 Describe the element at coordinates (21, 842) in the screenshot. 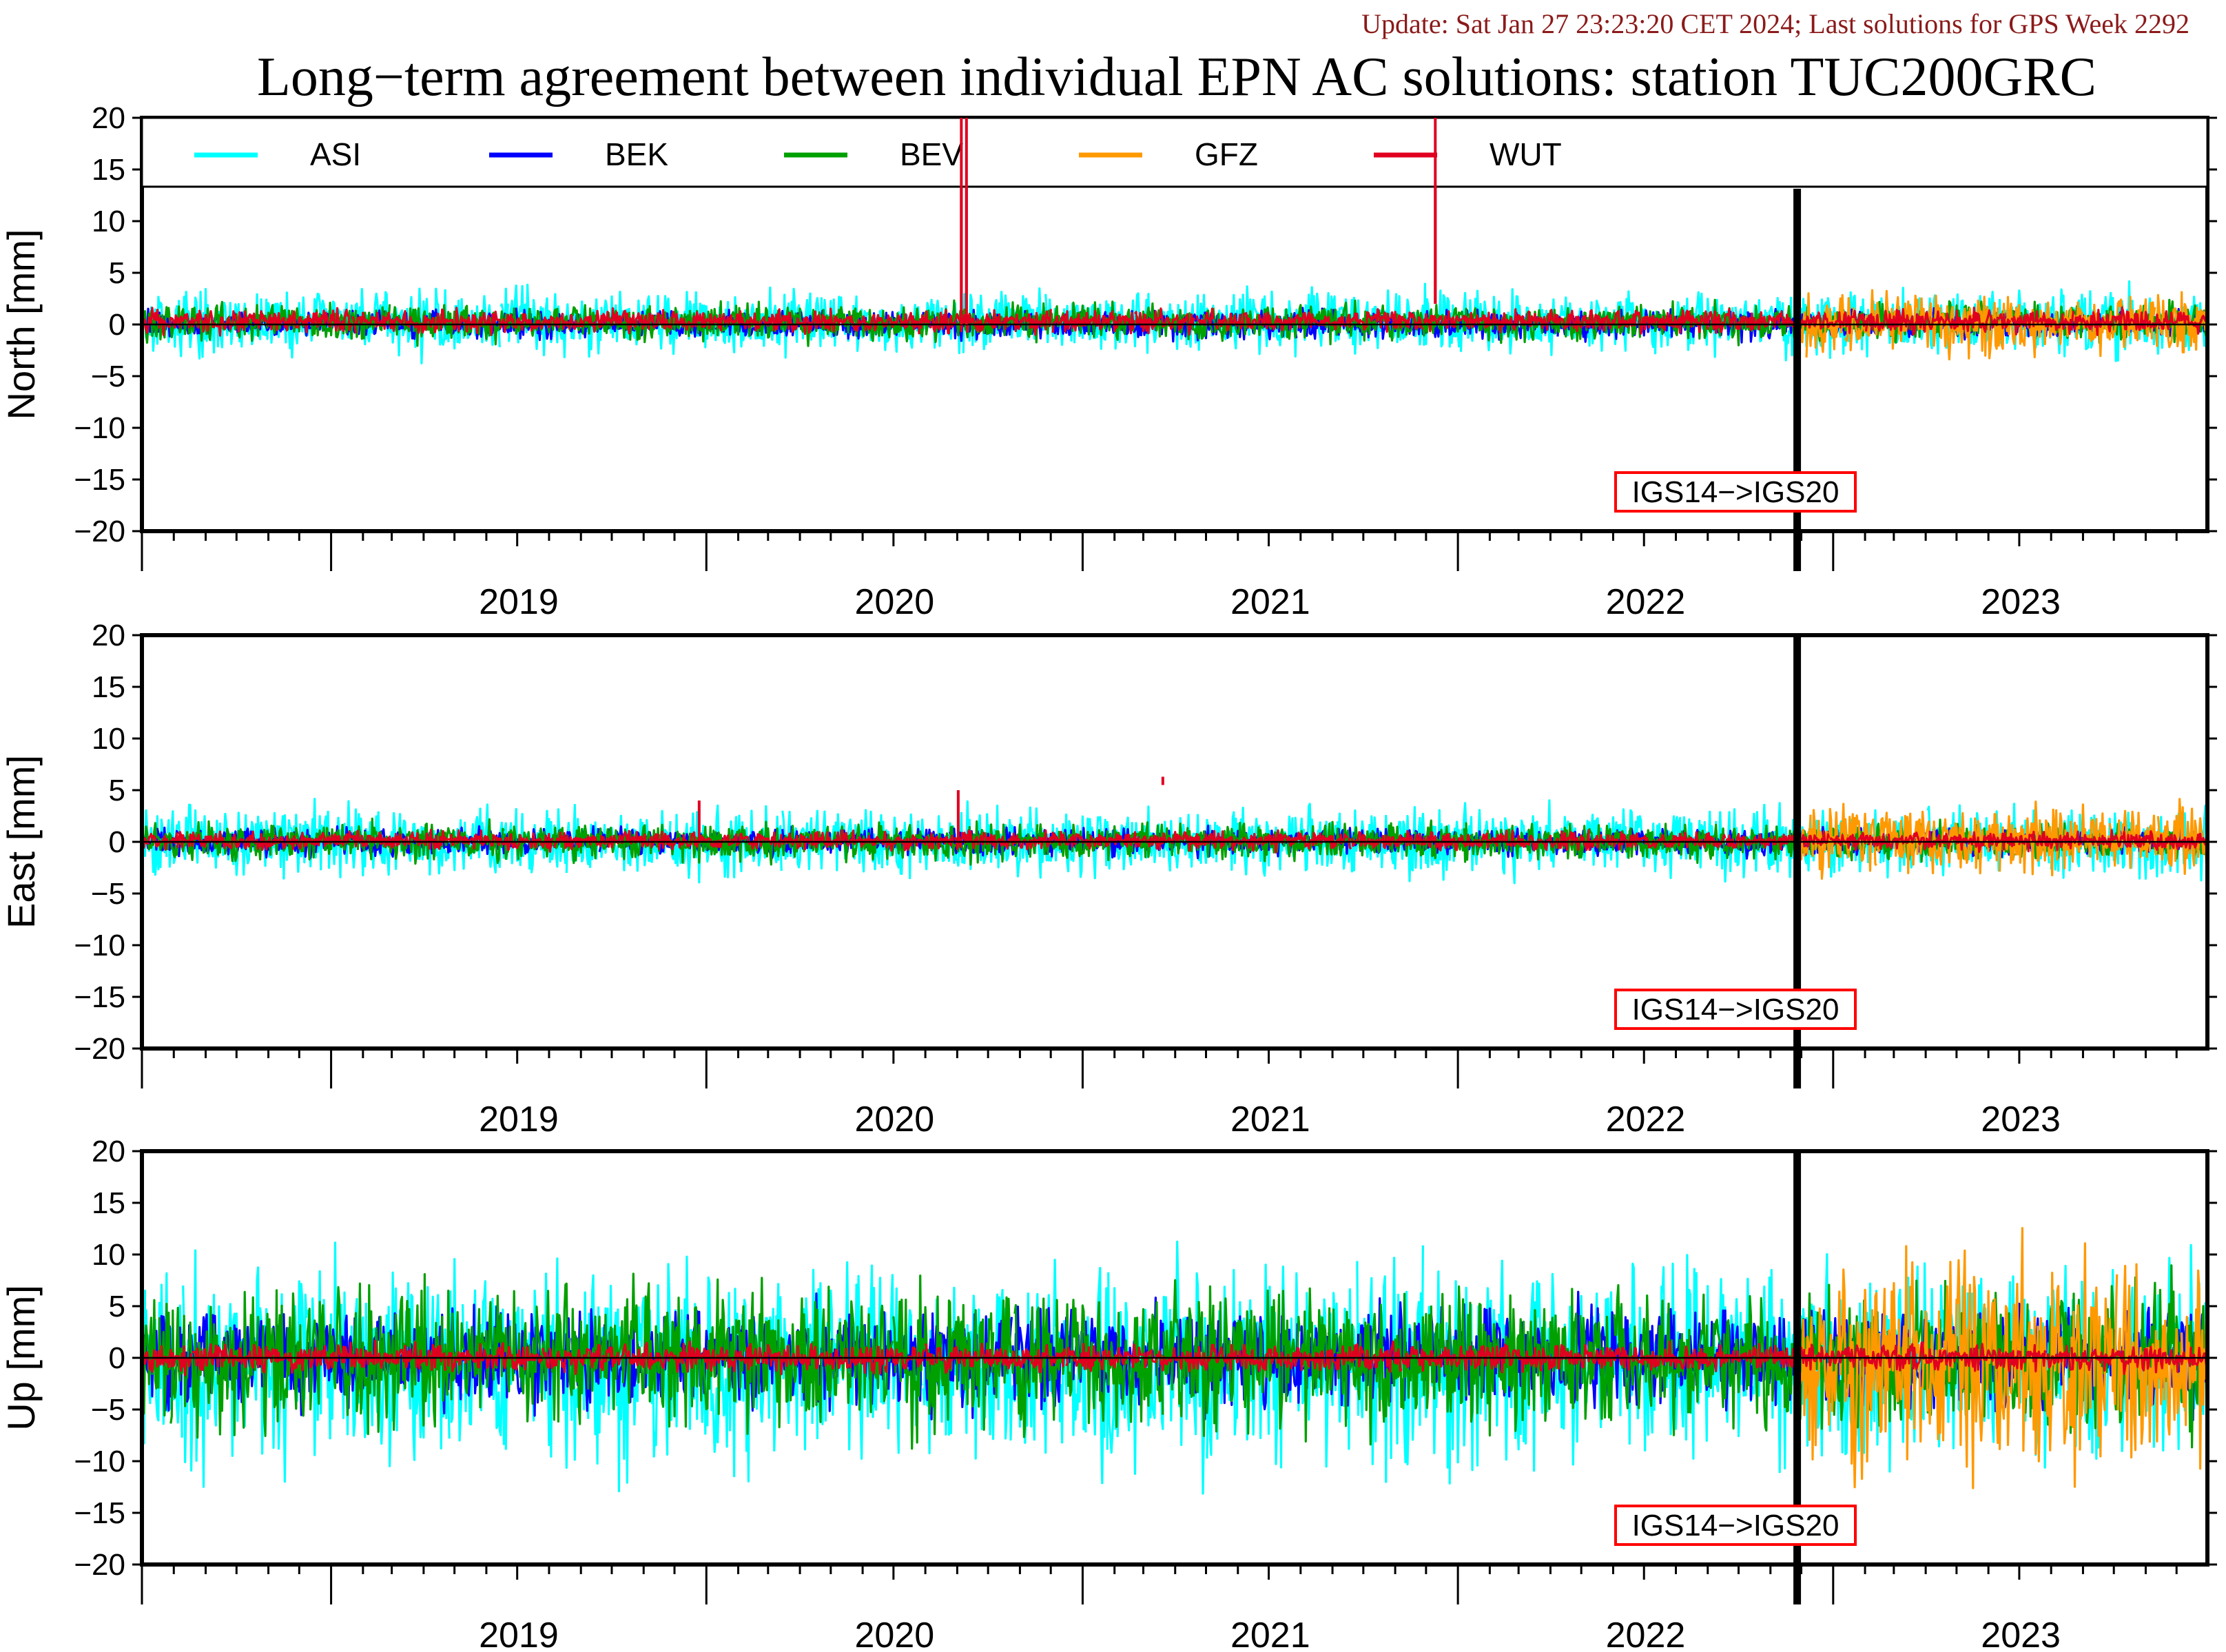

I see `y-axis-label: East [mm]` at that location.